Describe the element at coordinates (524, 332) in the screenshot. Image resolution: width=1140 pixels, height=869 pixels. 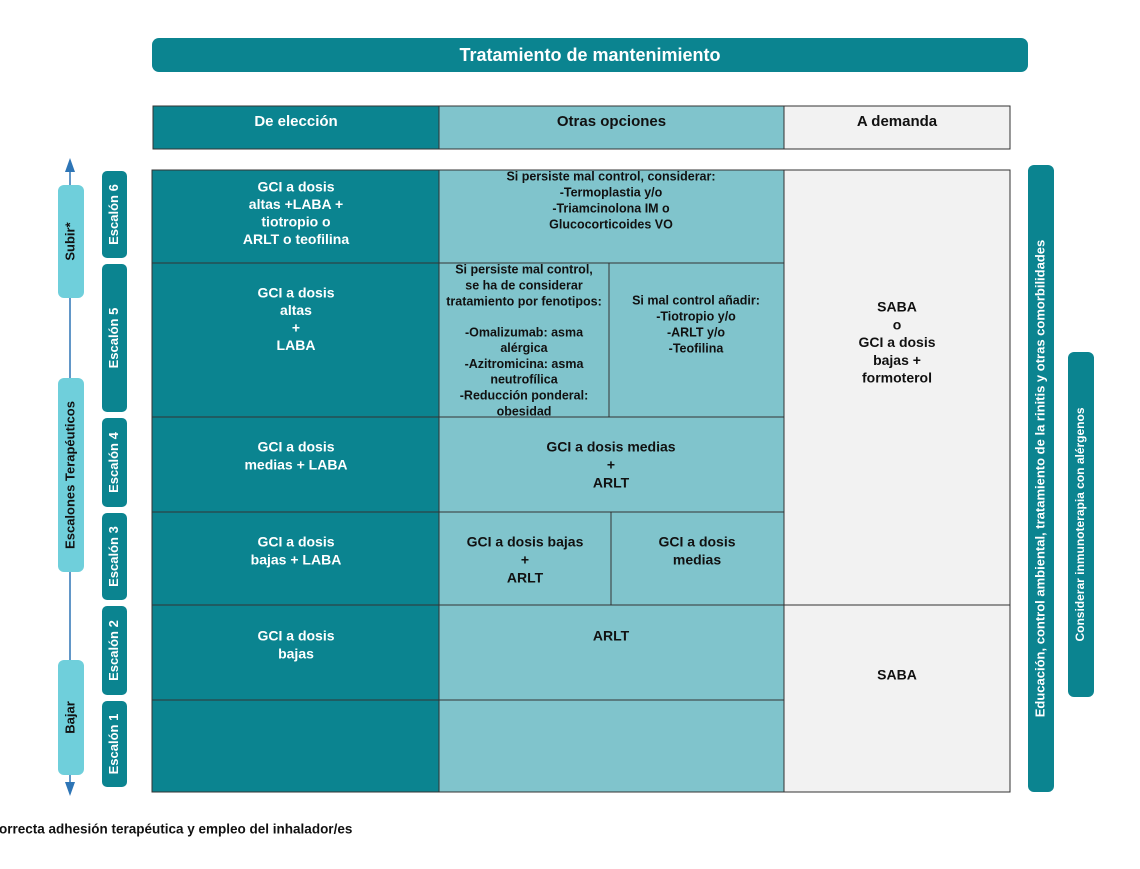
I see `cell-text: -Omalizumab: asma` at that location.